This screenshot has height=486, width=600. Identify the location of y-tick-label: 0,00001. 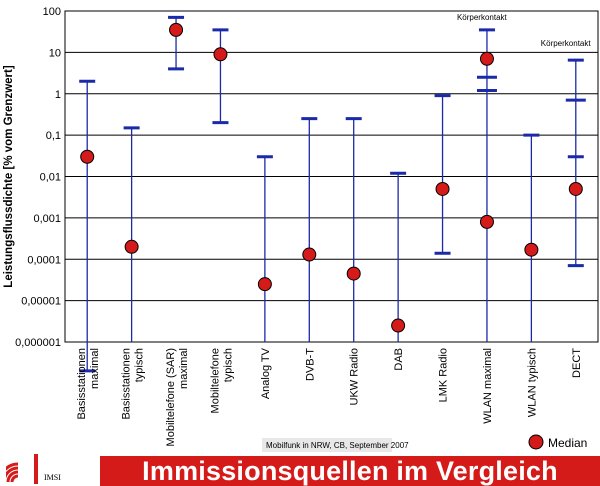
(41, 302).